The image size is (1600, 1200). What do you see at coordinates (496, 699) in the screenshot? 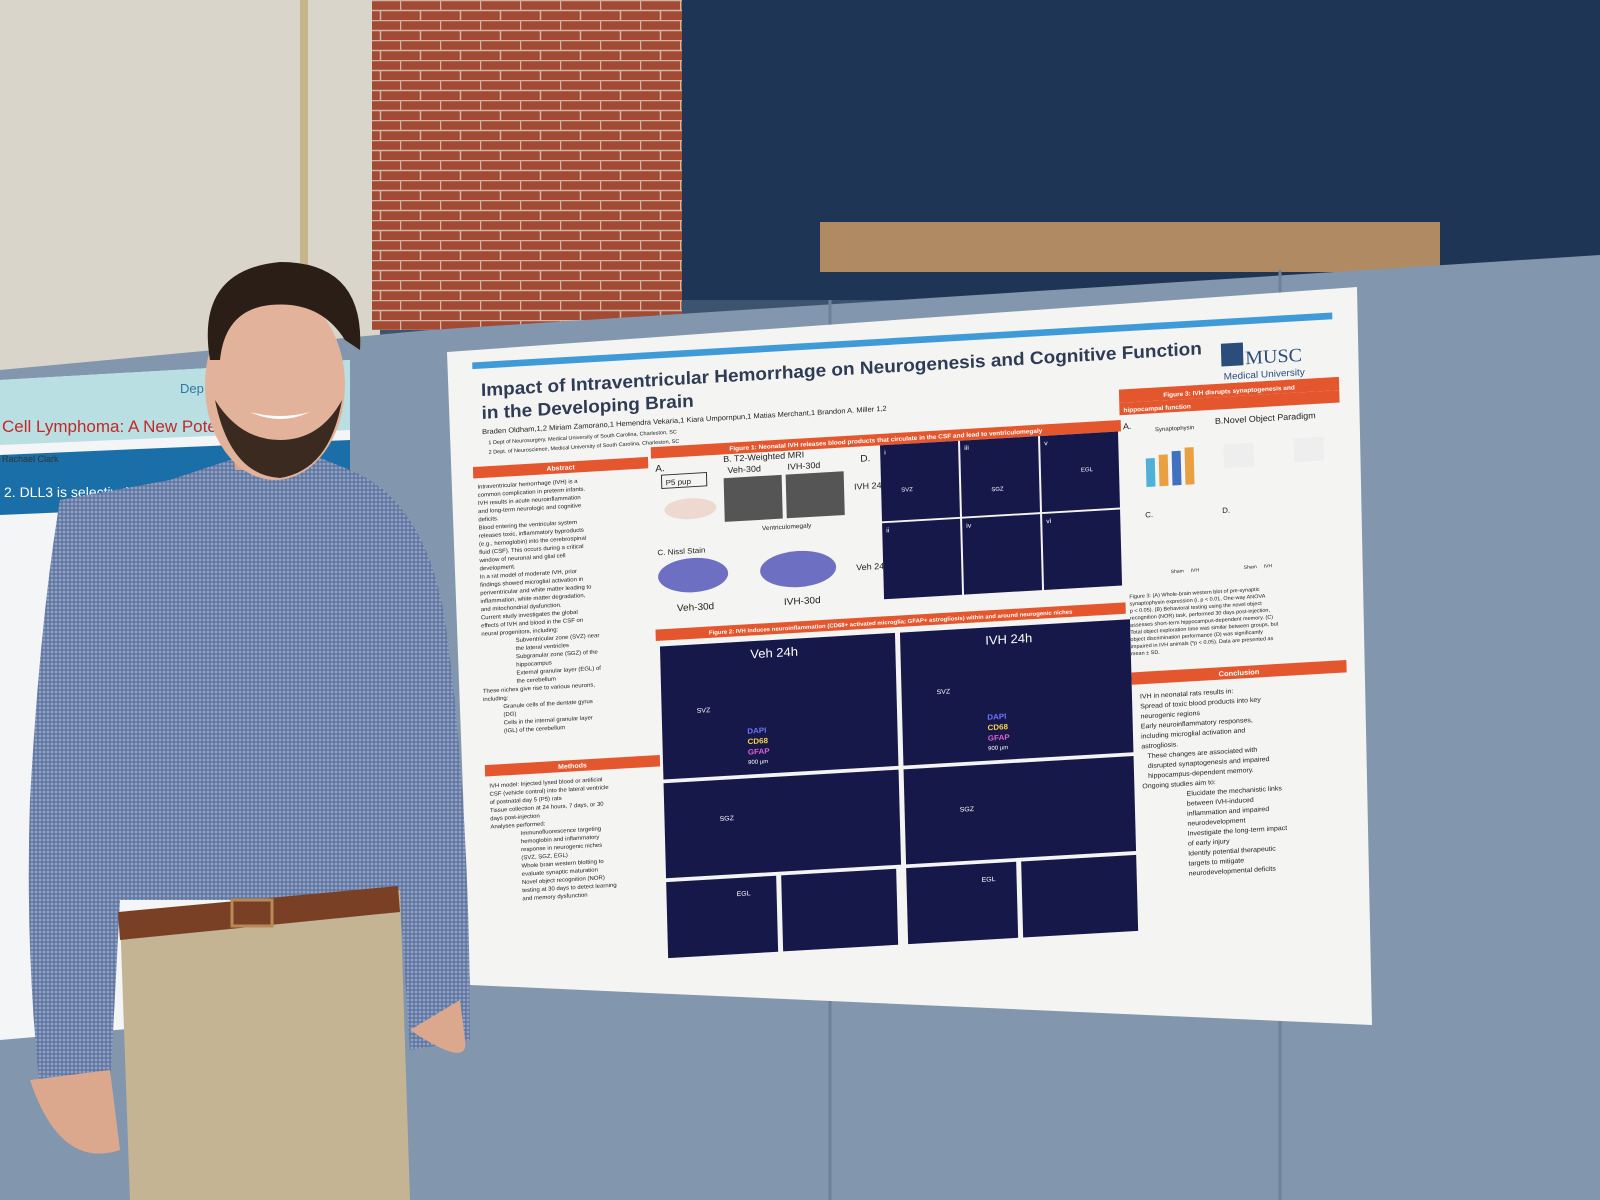
I see `abstract-line: including:` at bounding box center [496, 699].